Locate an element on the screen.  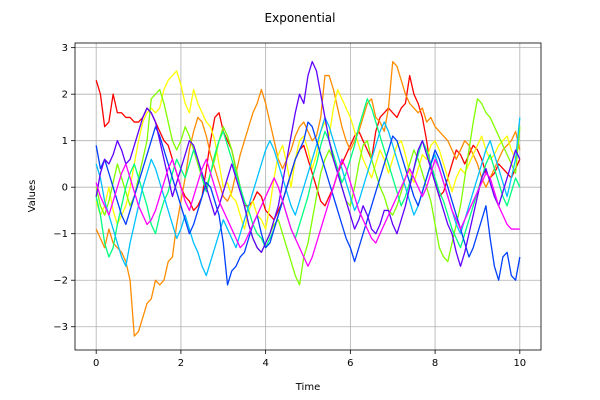
x-tick-label: 10 is located at coordinates (519, 363).